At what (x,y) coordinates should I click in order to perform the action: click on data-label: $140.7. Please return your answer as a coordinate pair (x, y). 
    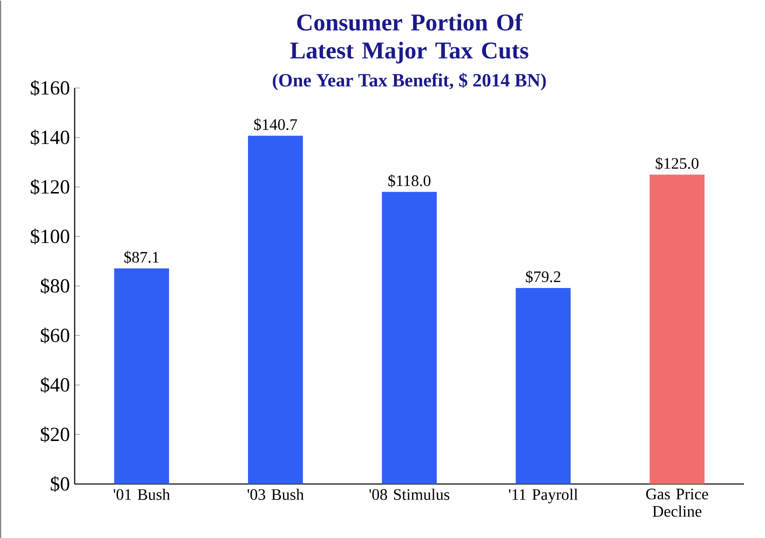
    Looking at the image, I should click on (275, 125).